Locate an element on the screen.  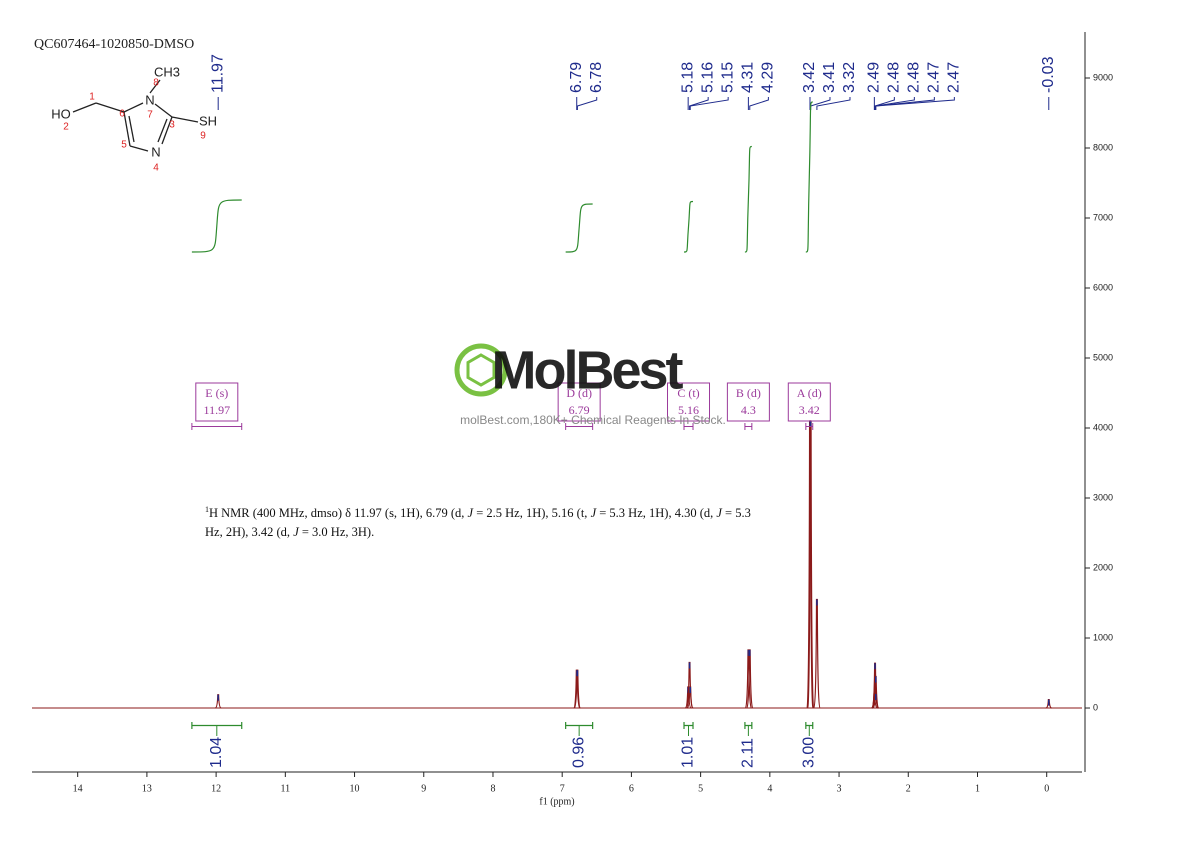
peak-label: 6.78 is located at coordinates (596, 77).